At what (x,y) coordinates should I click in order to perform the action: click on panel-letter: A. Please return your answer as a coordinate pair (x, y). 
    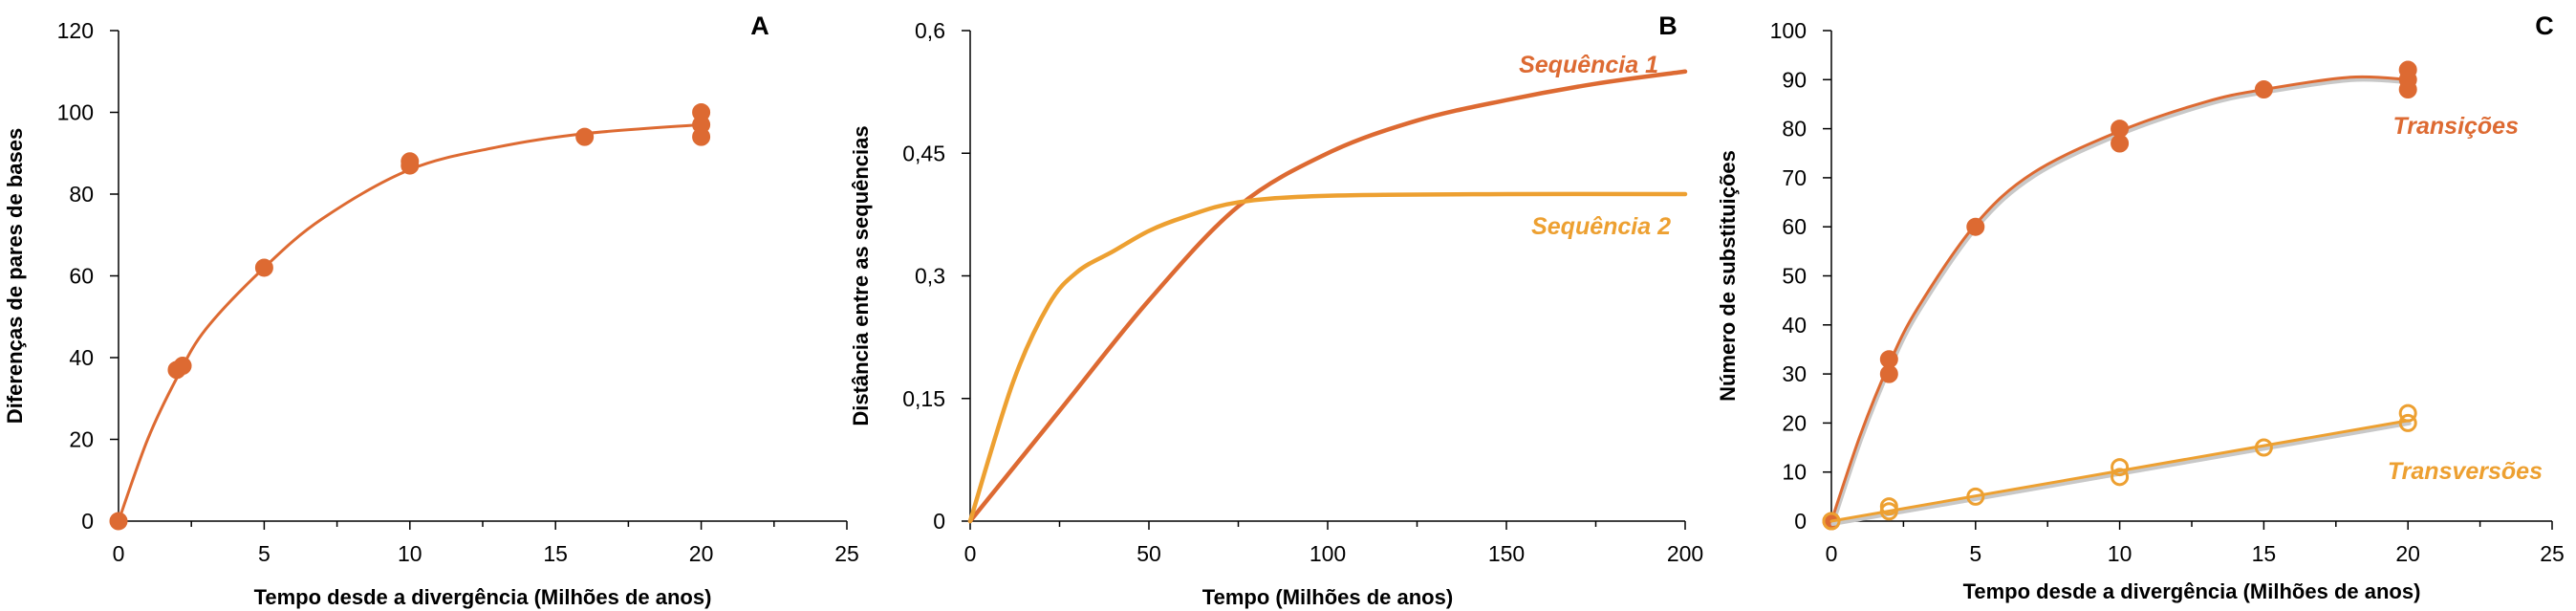
    Looking at the image, I should click on (759, 25).